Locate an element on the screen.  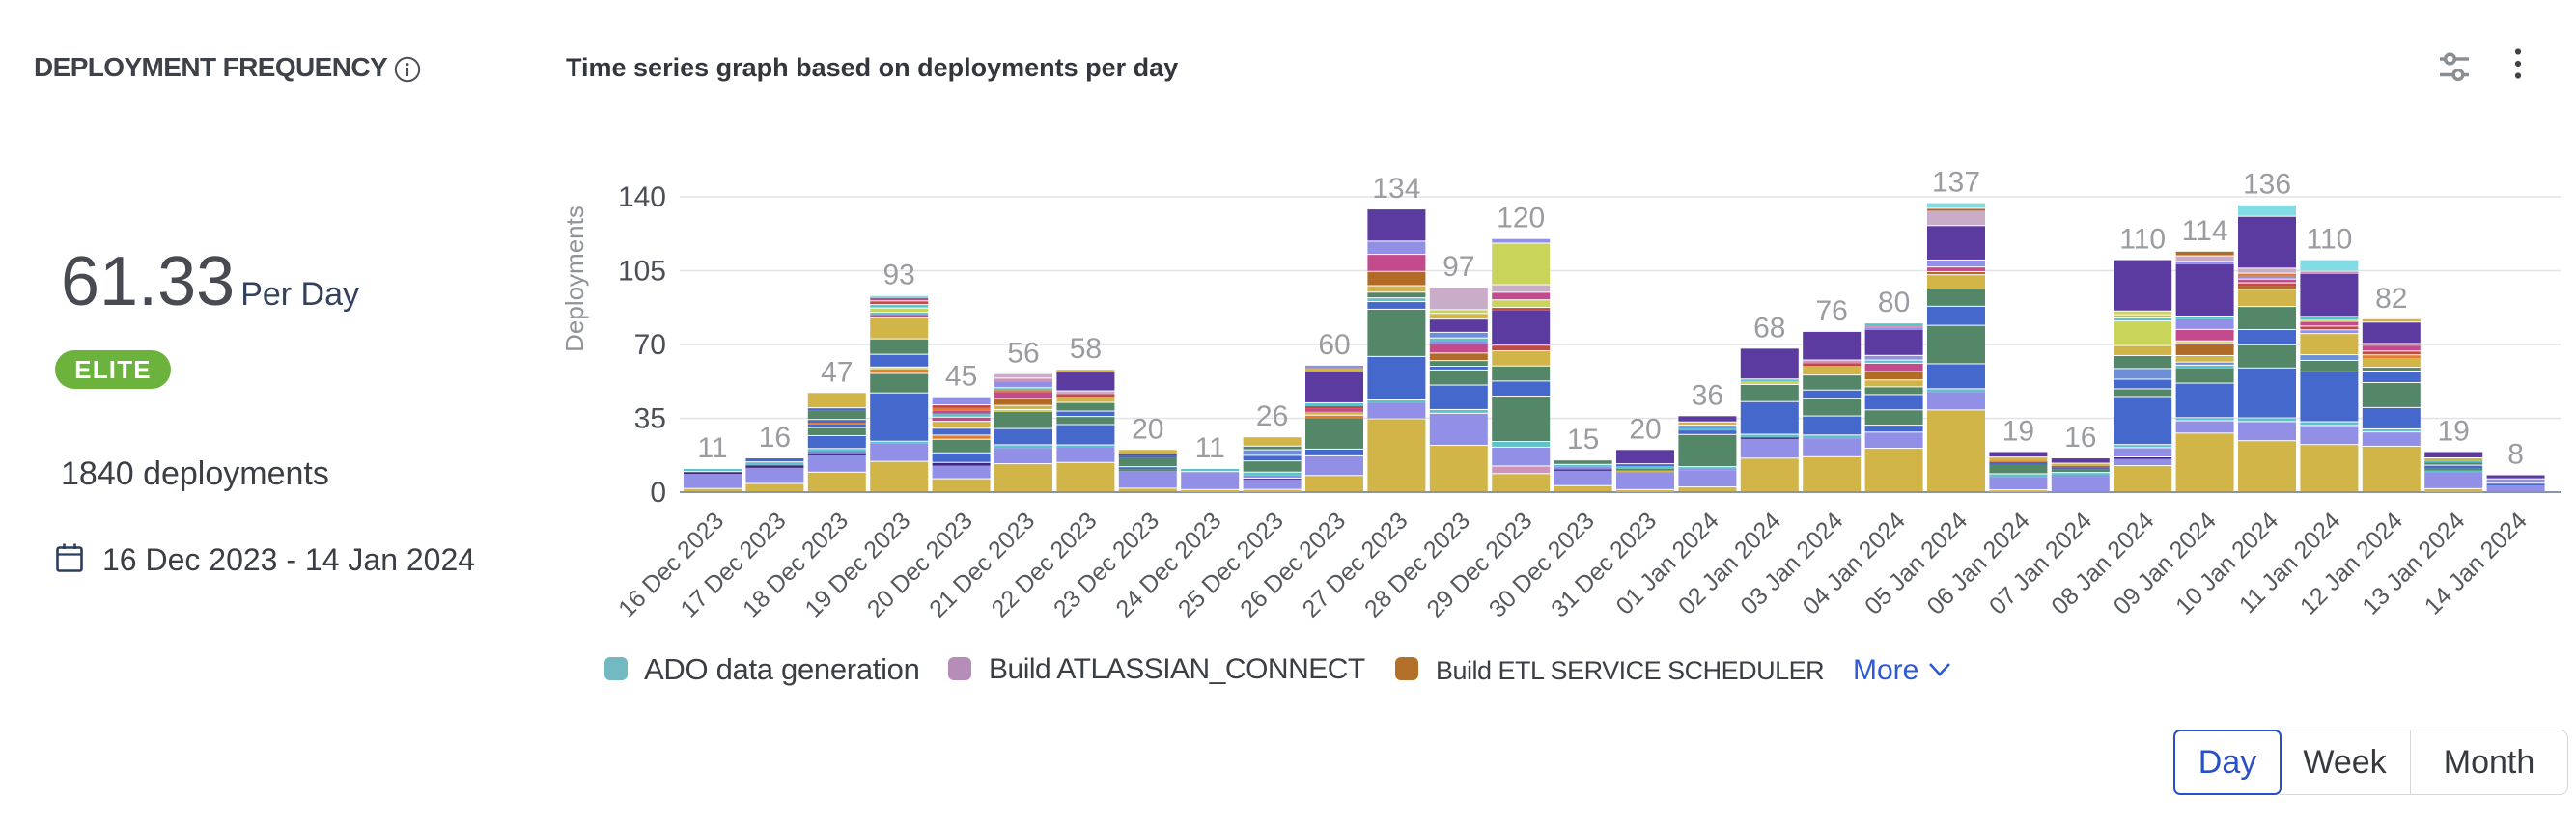
svg-text: 0 is located at coordinates (658, 493).